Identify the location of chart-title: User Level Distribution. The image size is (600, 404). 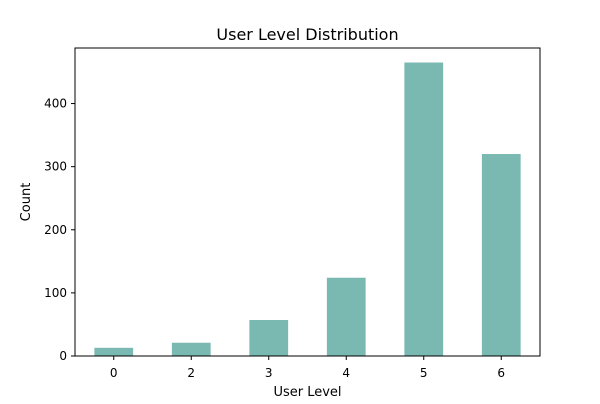
(307, 34).